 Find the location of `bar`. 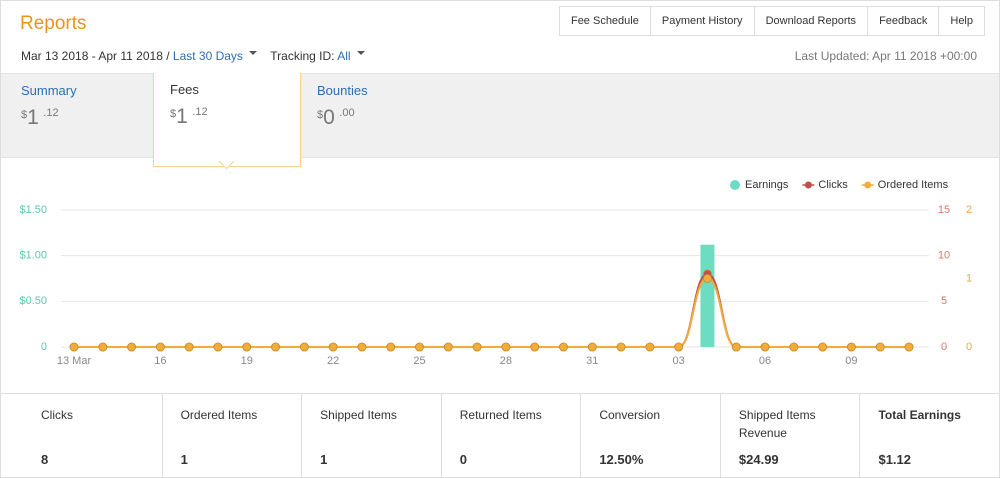

bar is located at coordinates (707, 295).